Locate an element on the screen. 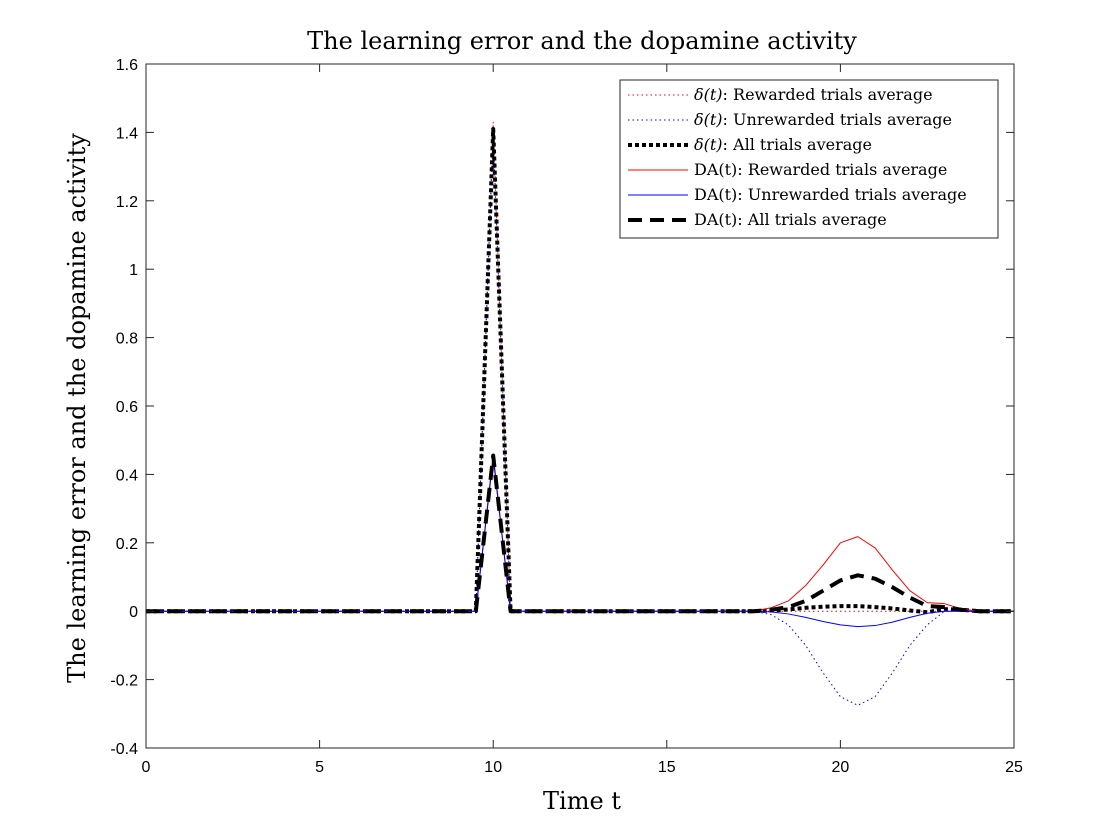  legend-box is located at coordinates (809, 159).